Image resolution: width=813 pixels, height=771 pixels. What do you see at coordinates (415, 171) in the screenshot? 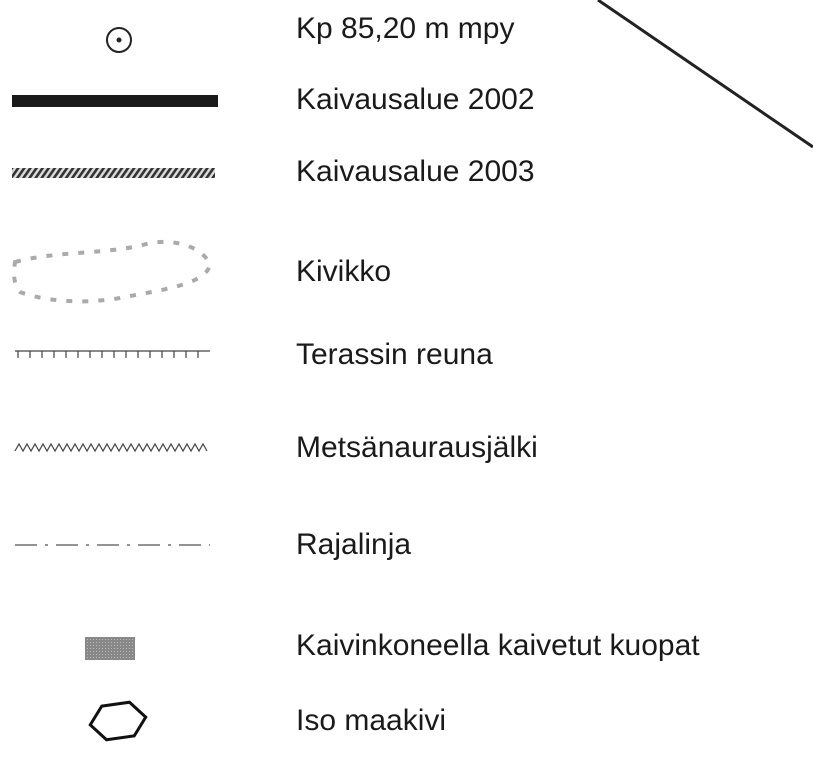
I see `legend-label: Kaivausalue 2003` at bounding box center [415, 171].